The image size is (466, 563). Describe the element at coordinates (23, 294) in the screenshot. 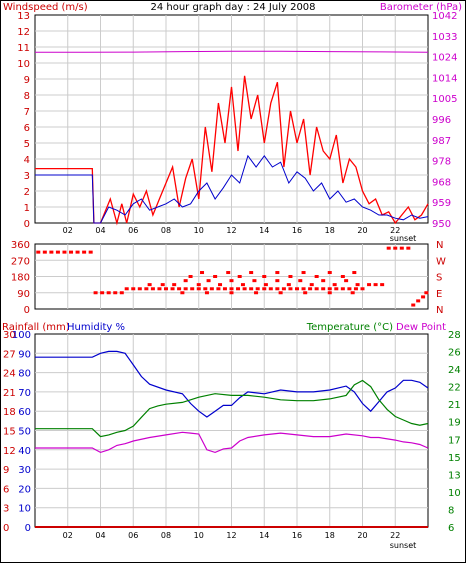

I see `direction-degree-tick: 90` at that location.